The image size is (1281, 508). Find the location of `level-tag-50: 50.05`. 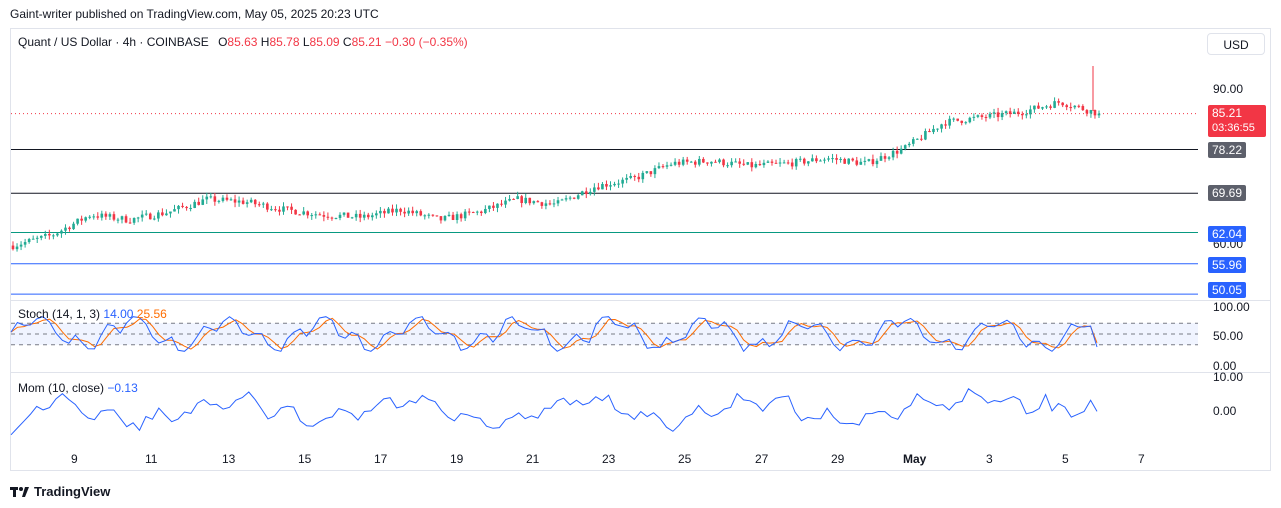

level-tag-50: 50.05 is located at coordinates (1227, 290).